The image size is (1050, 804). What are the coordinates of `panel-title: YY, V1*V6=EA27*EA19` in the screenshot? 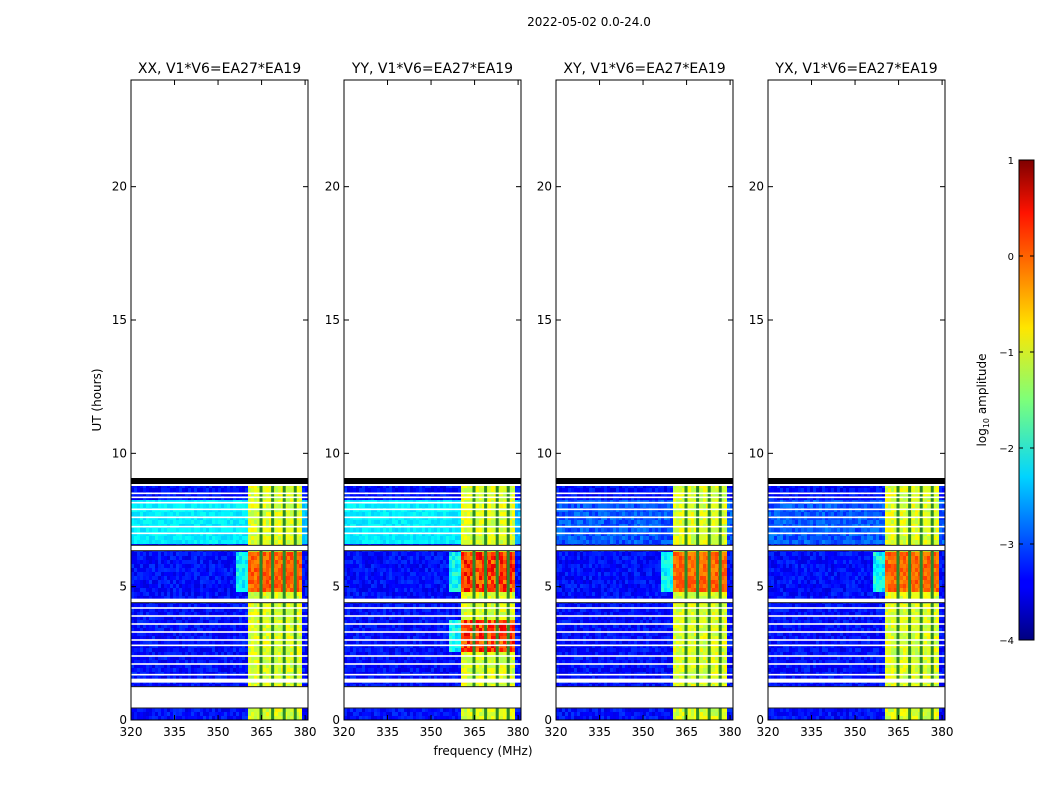 It's located at (432, 69).